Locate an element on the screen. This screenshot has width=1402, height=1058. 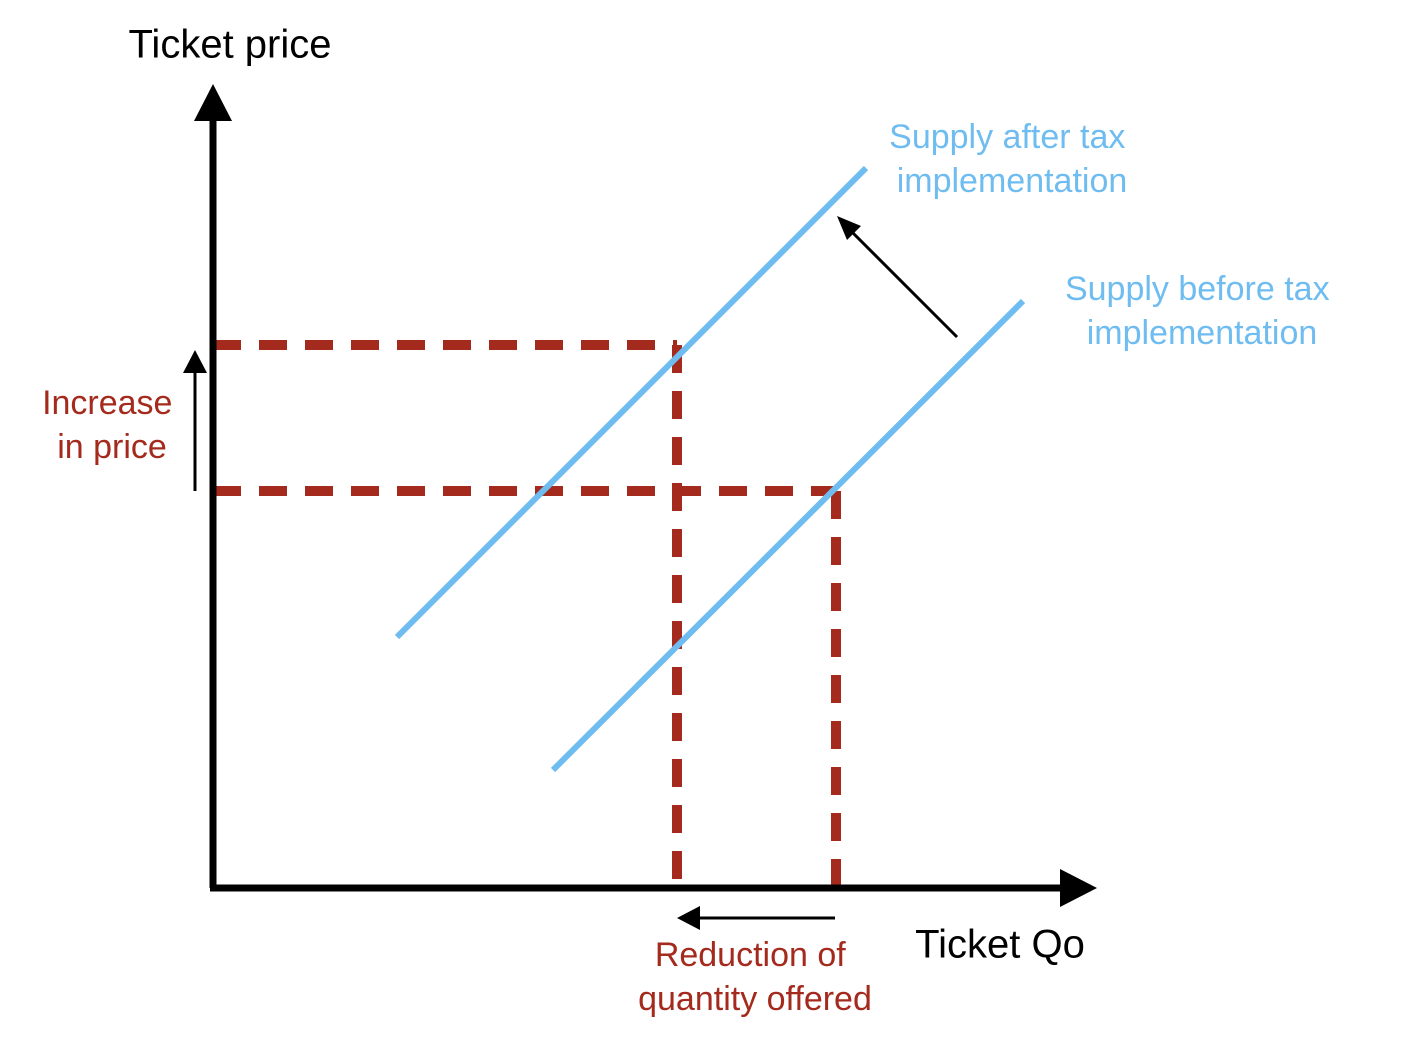
label-line: Reduction of is located at coordinates (750, 955).